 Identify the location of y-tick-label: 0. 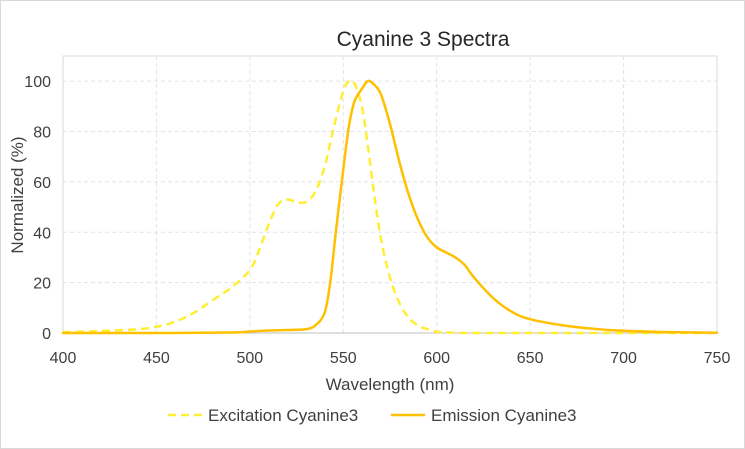
(46, 334).